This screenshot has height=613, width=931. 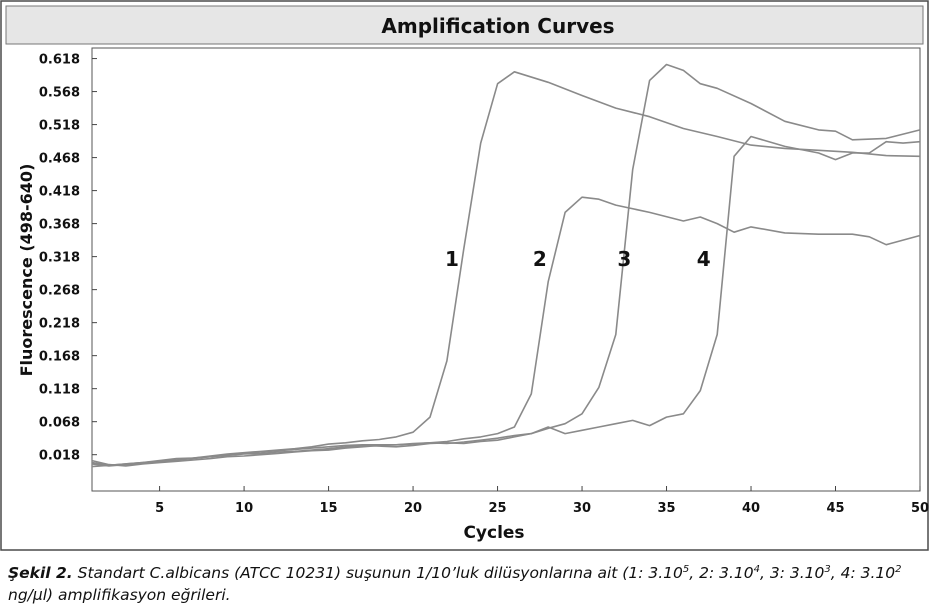 What do you see at coordinates (582, 508) in the screenshot?
I see `x-tick-label: 30` at bounding box center [582, 508].